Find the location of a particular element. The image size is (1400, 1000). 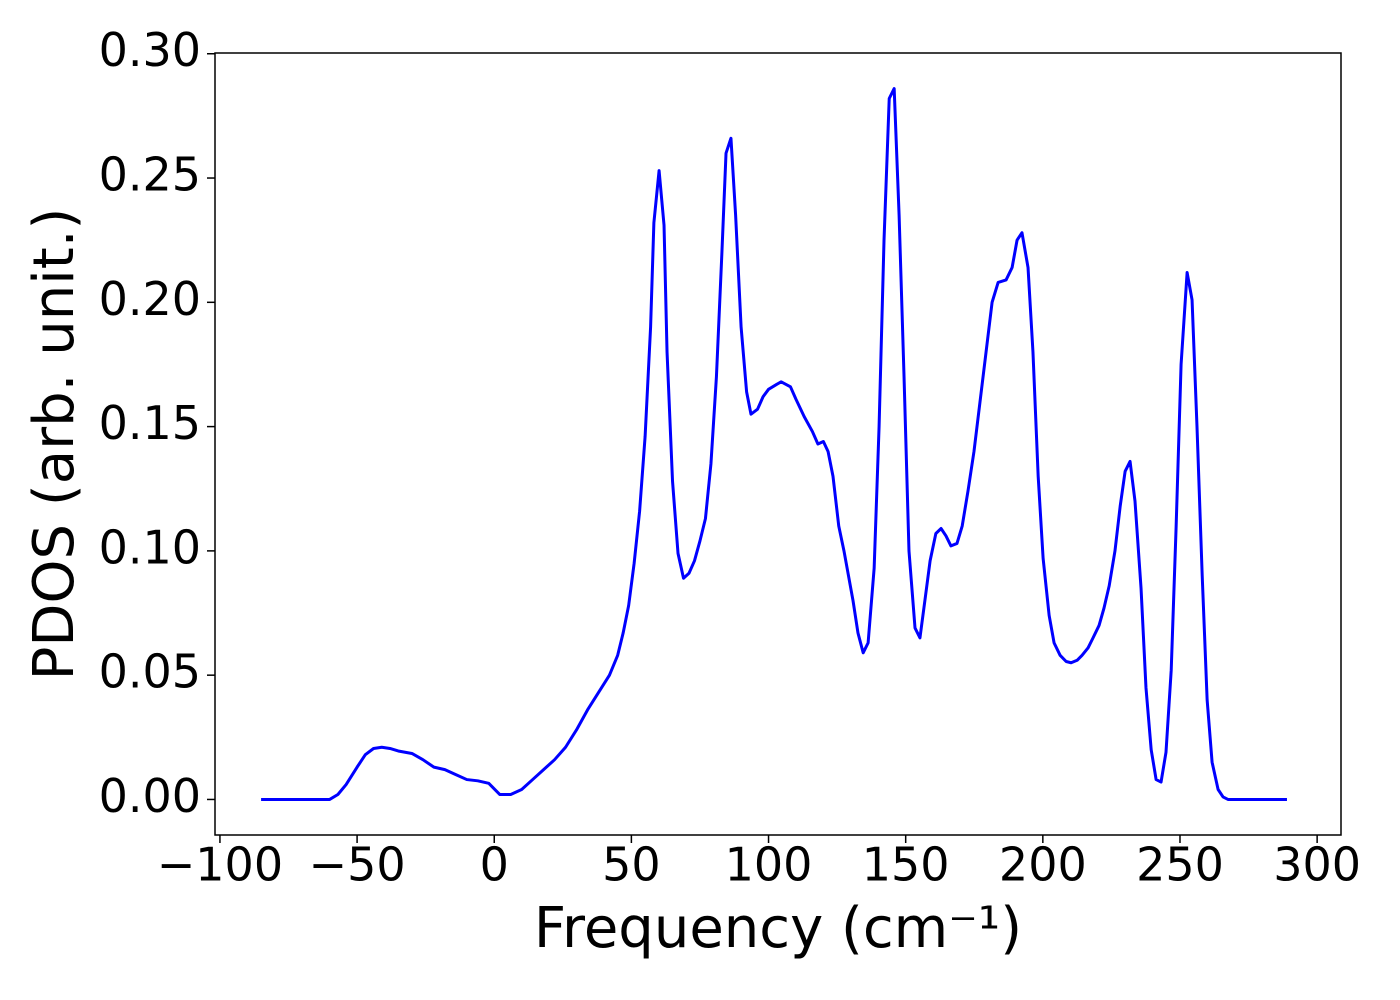

x-tick-label: 300 is located at coordinates (1317, 865).